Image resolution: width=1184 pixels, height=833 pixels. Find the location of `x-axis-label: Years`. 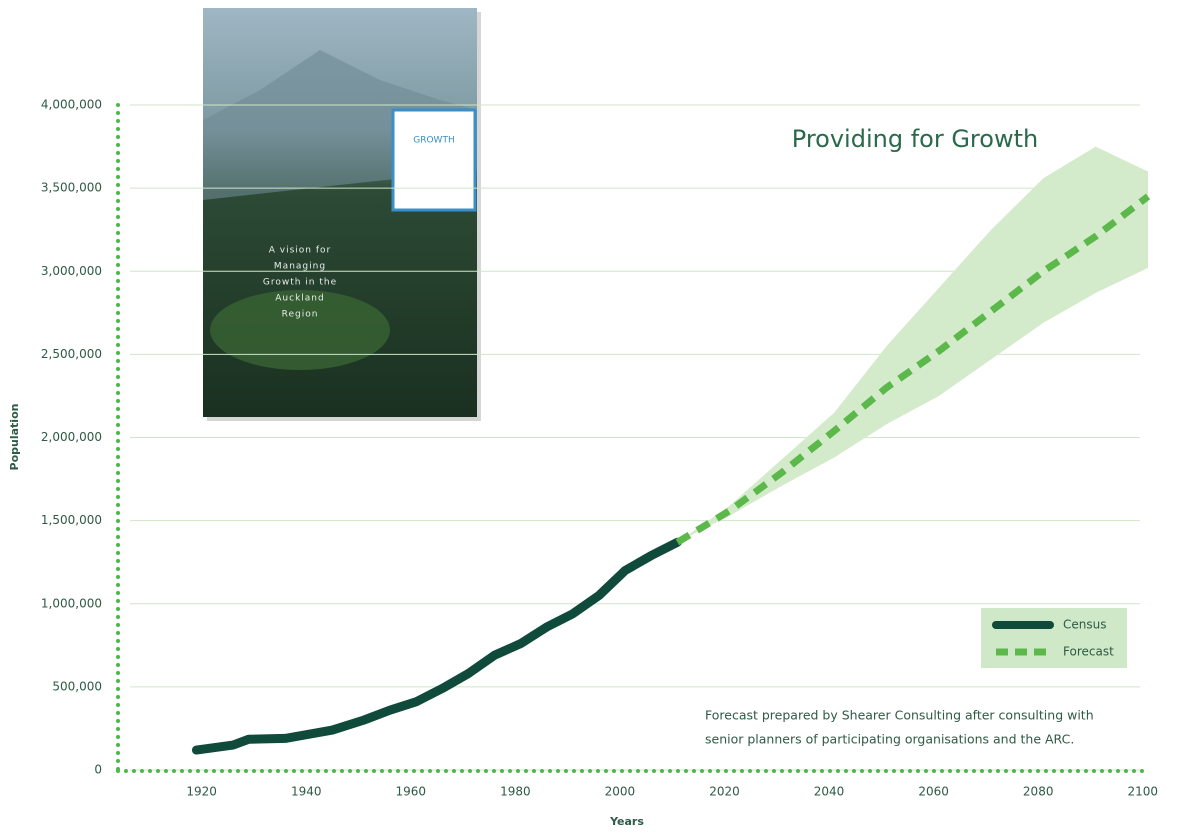

x-axis-label: Years is located at coordinates (626, 821).